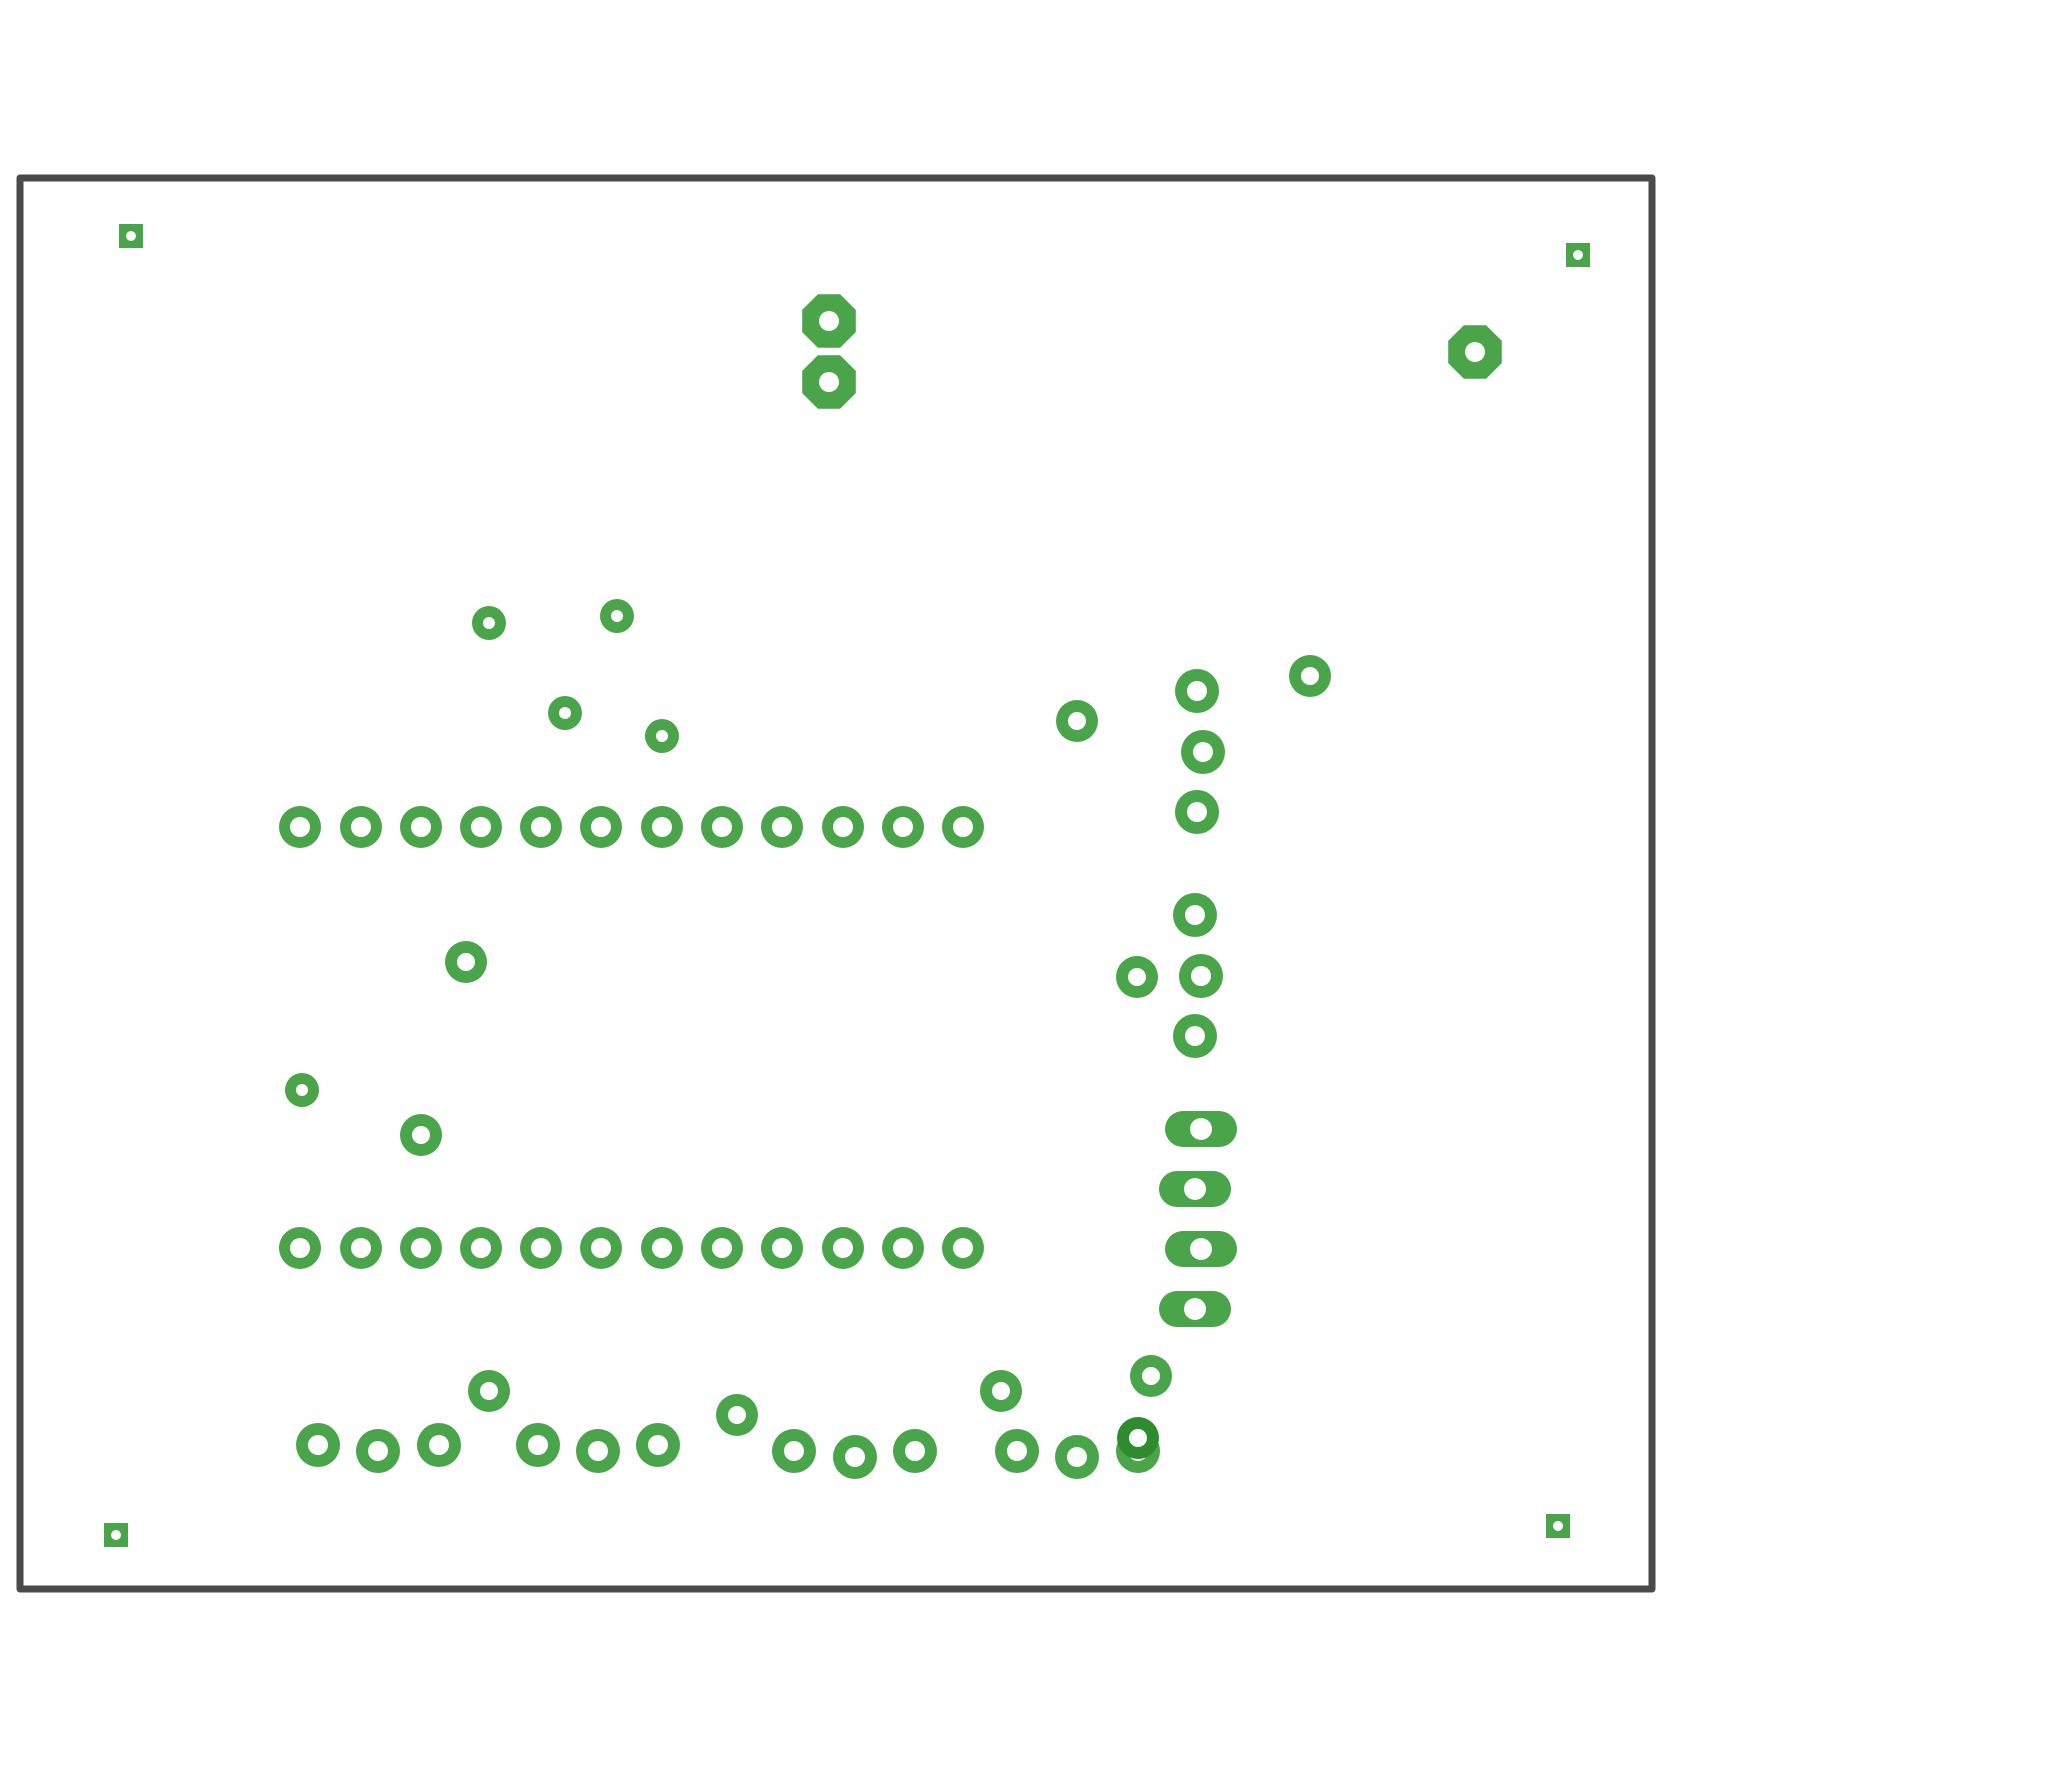  What do you see at coordinates (1578, 255) in the screenshot?
I see `mounting-pad-top-right` at bounding box center [1578, 255].